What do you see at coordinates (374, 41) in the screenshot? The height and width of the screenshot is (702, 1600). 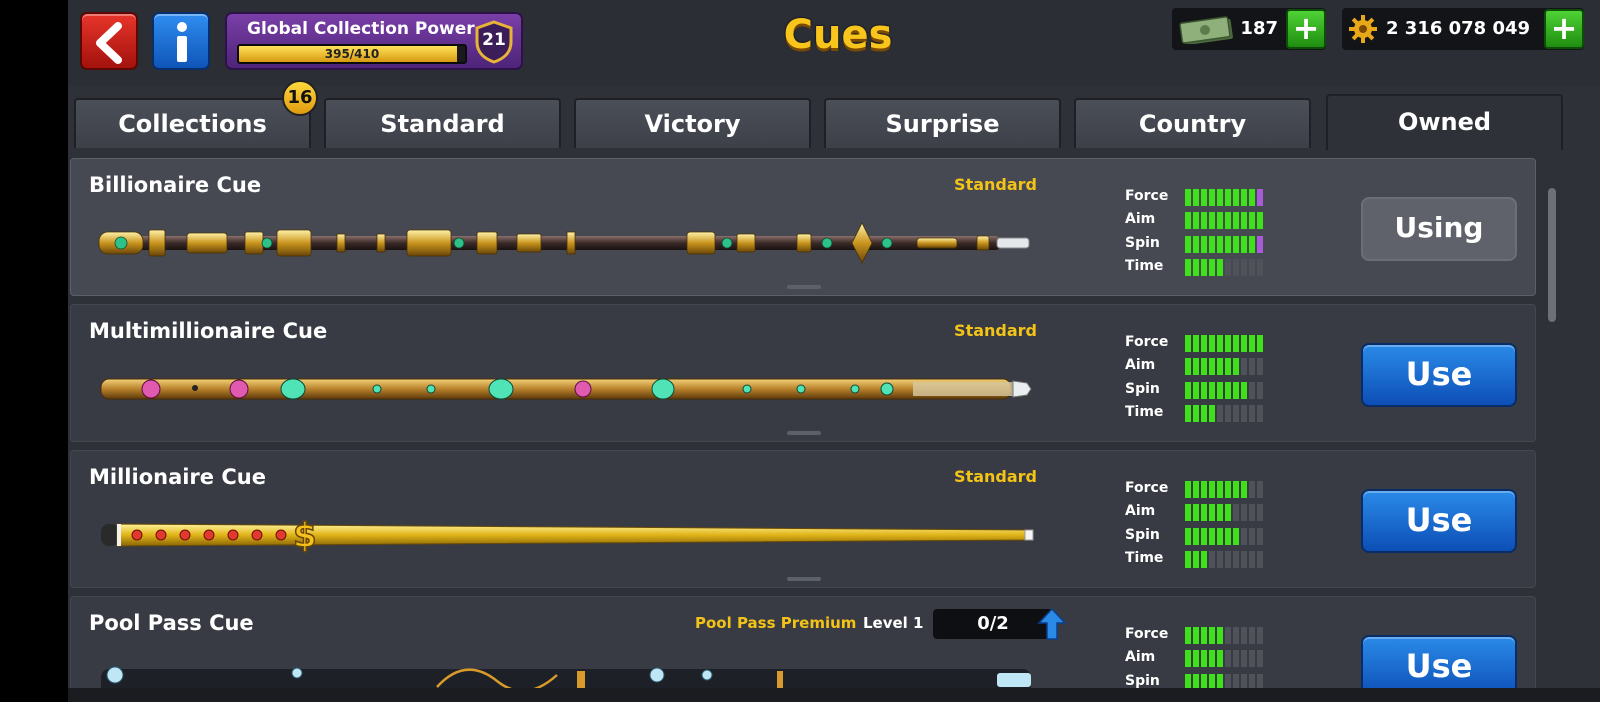 I see `global-collection-power: Global Collection Power 395/410 21` at bounding box center [374, 41].